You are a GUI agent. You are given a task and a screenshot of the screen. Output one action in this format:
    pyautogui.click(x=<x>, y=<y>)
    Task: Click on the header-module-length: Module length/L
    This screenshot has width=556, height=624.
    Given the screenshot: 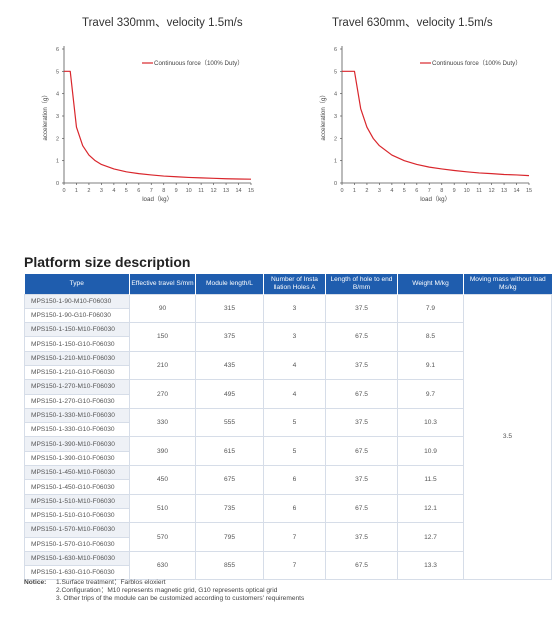 What is the action you would take?
    pyautogui.click(x=229, y=284)
    